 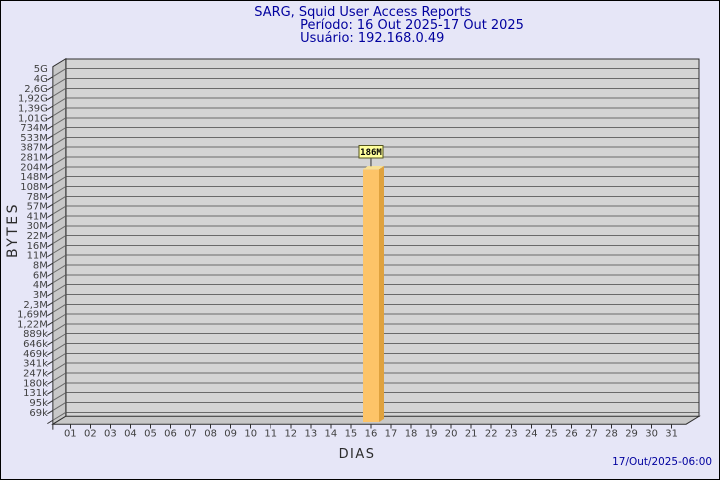 I want to click on y-tick-label: 1,01G, so click(x=33, y=118).